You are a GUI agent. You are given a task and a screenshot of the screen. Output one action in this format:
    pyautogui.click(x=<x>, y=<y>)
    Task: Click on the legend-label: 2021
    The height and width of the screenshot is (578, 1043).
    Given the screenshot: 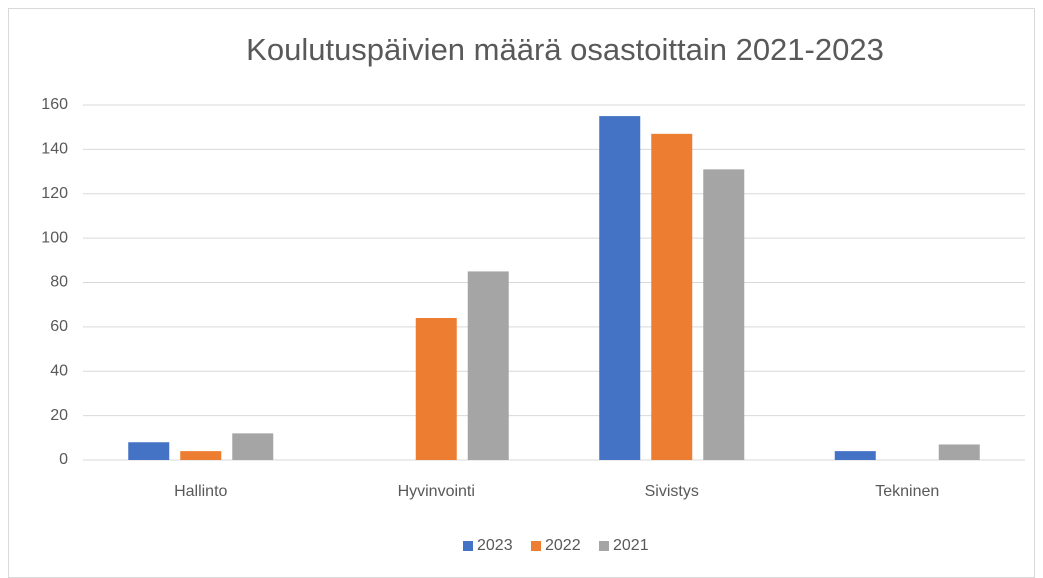 What is the action you would take?
    pyautogui.click(x=631, y=545)
    